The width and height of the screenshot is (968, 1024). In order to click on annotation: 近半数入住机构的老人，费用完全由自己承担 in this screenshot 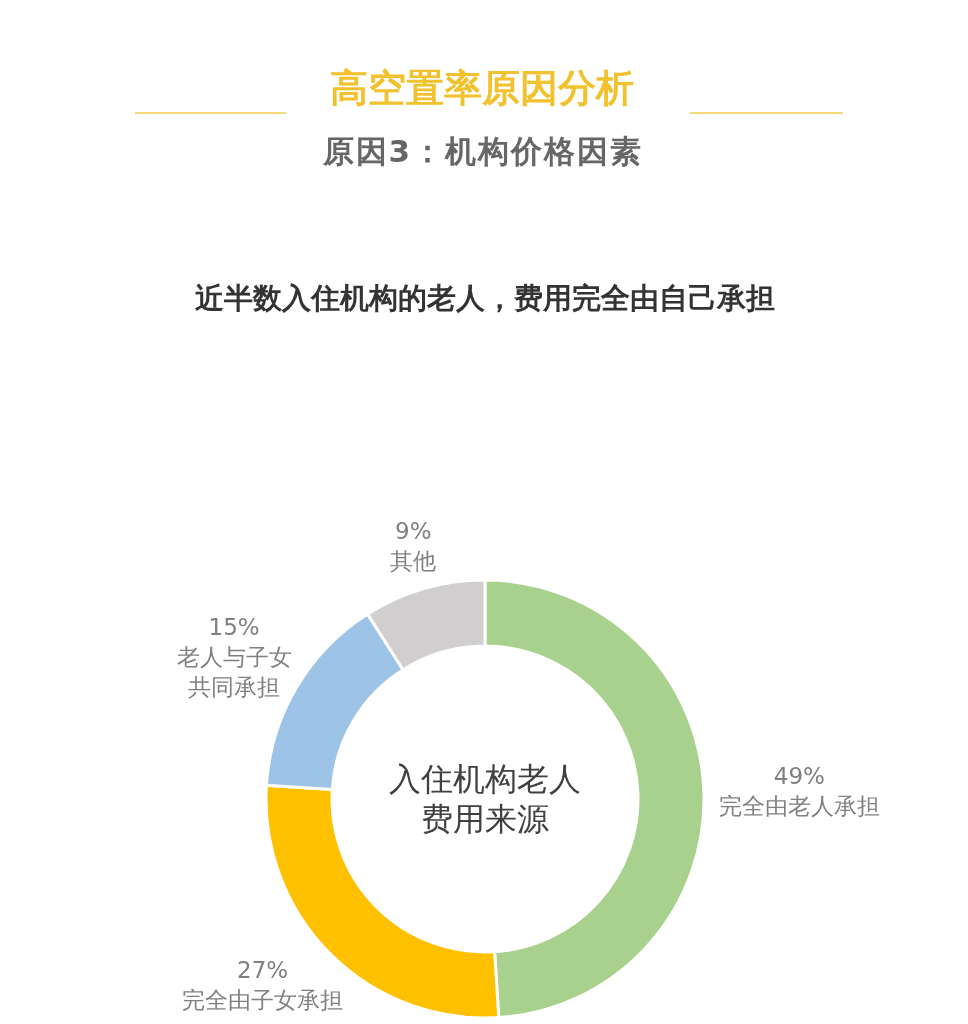, I will do `click(485, 298)`.